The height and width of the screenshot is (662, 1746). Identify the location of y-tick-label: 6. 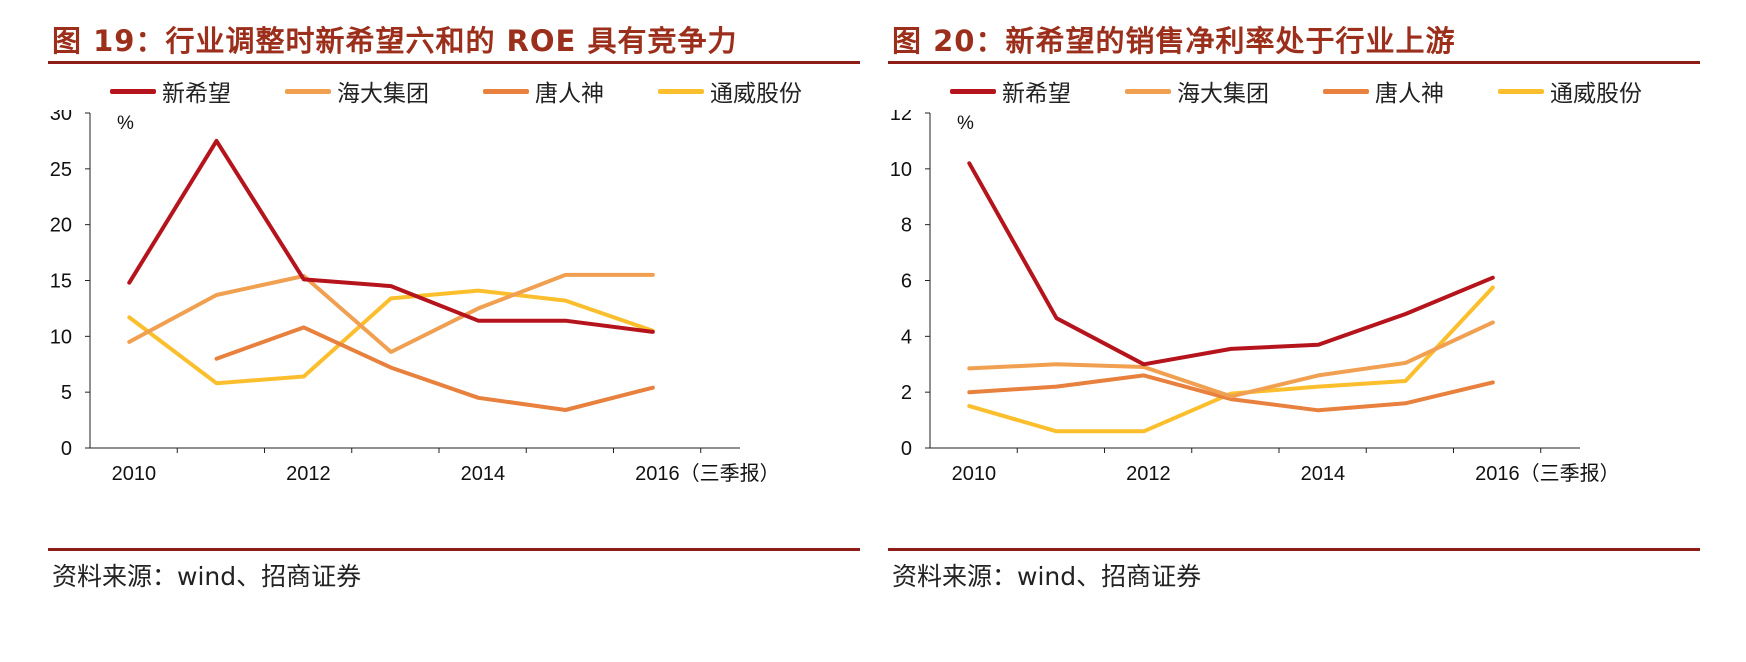
(906, 282).